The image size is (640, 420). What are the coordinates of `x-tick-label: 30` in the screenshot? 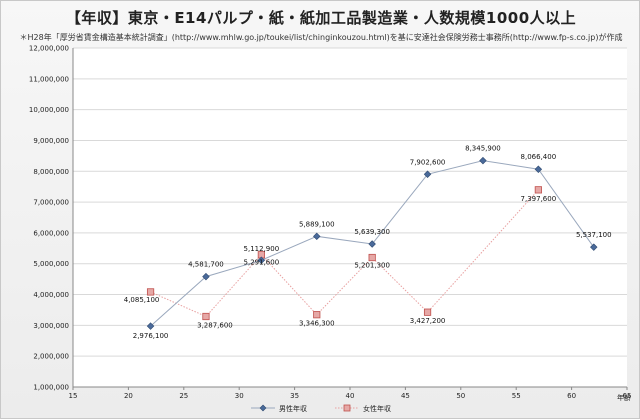 It's located at (239, 396).